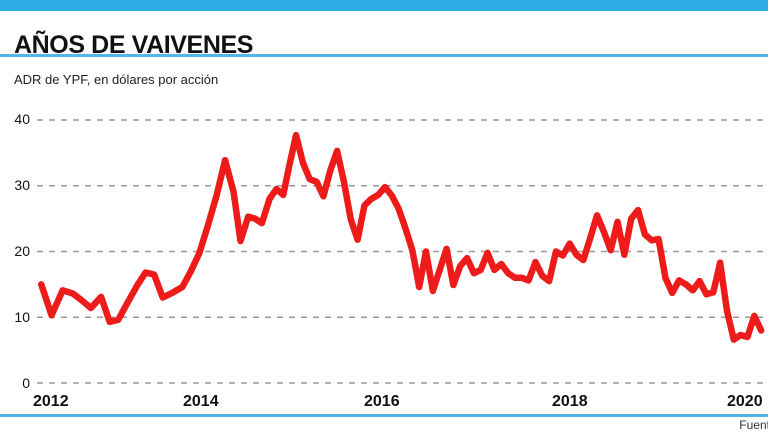 This screenshot has width=768, height=432. Describe the element at coordinates (51, 401) in the screenshot. I see `x-tick-label: 2012` at that location.